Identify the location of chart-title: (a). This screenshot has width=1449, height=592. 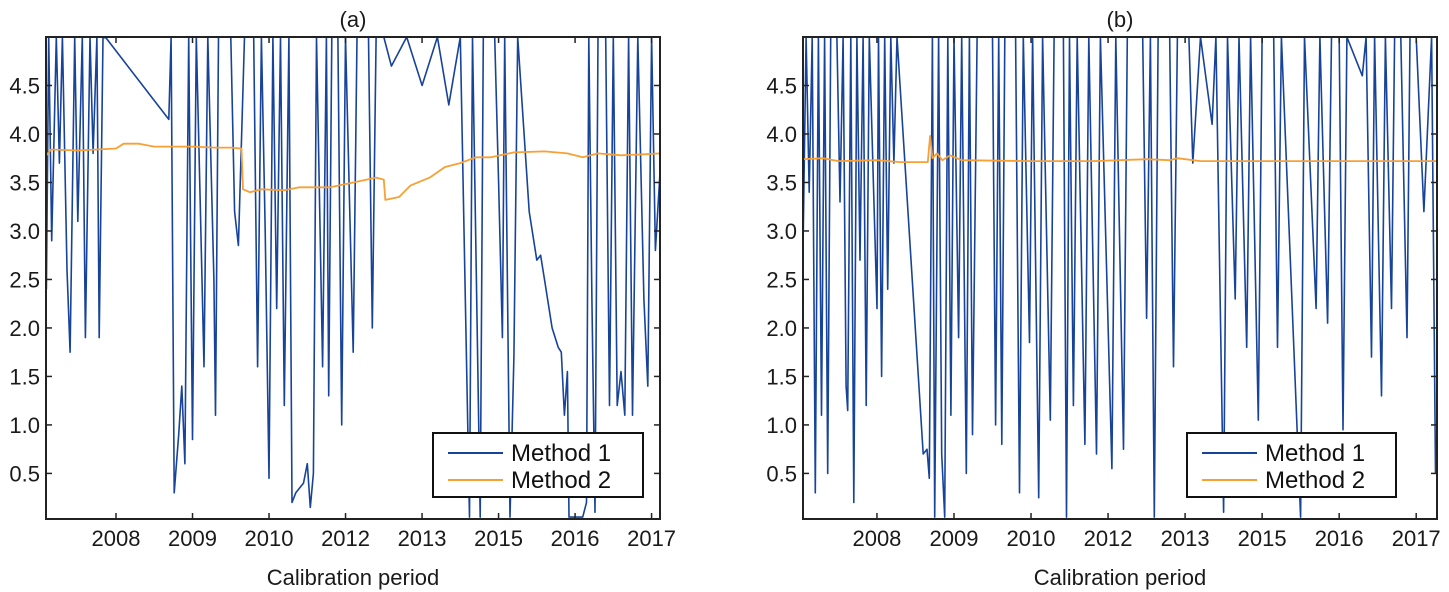
(353, 19).